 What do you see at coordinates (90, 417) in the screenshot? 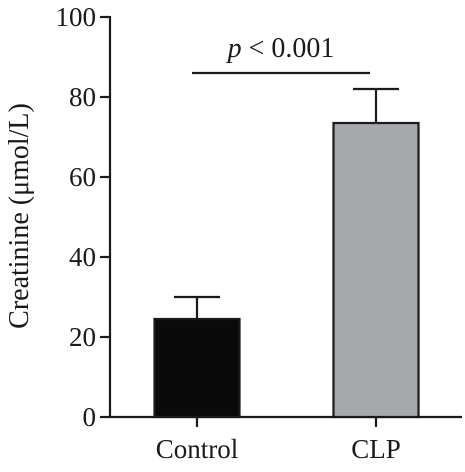
I see `y-tick-label: 0` at bounding box center [90, 417].